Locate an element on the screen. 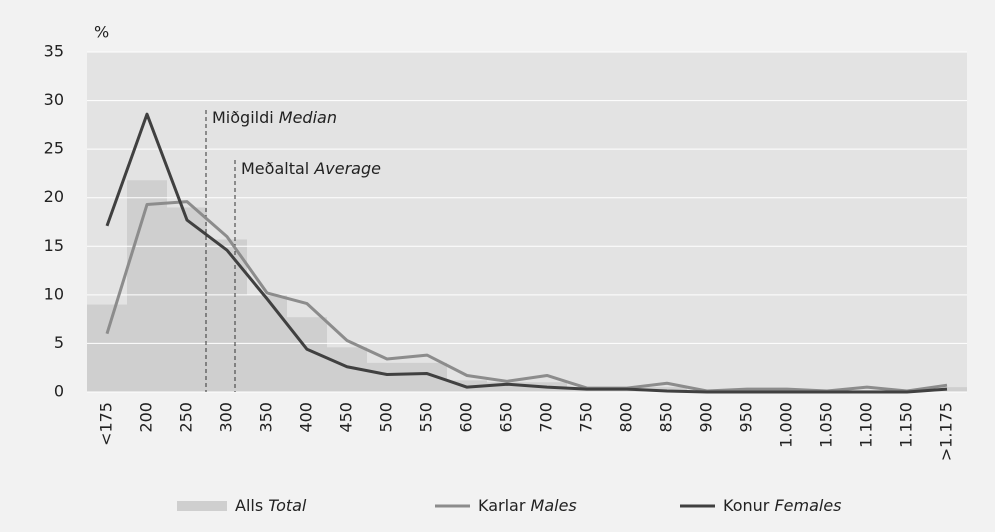  x-tick-label: 1.100 is located at coordinates (866, 425).